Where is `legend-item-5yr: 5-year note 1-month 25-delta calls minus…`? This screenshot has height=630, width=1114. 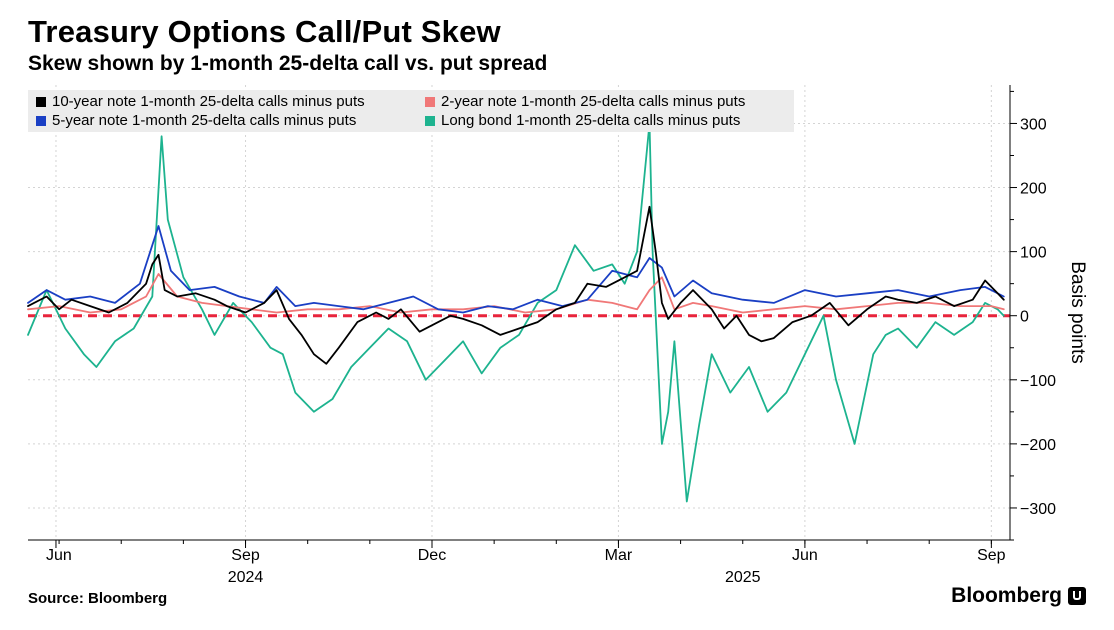 legend-item-5yr: 5-year note 1-month 25-delta calls minus… is located at coordinates (196, 120).